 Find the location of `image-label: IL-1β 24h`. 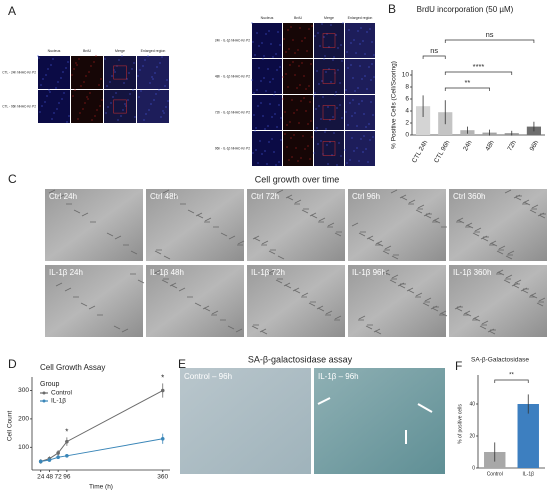

image-label: IL-1β 24h is located at coordinates (66, 272).